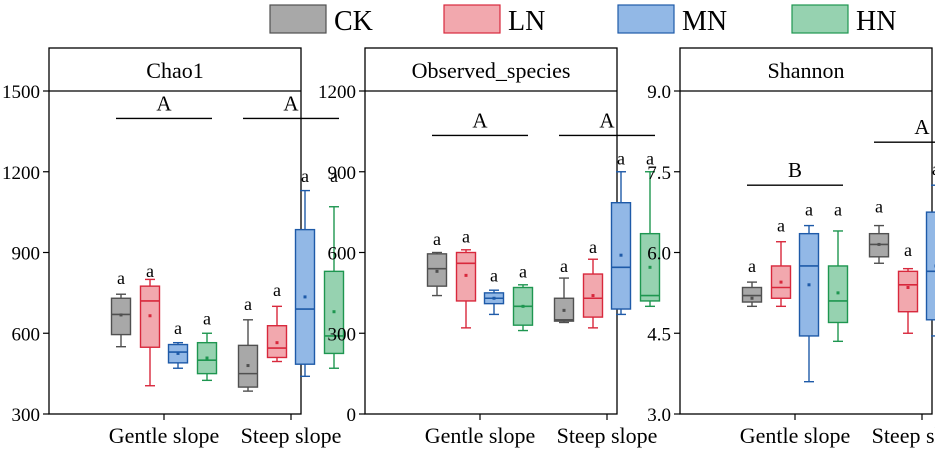 The width and height of the screenshot is (935, 451). Describe the element at coordinates (659, 254) in the screenshot. I see `y-tick-label: 6.0` at that location.